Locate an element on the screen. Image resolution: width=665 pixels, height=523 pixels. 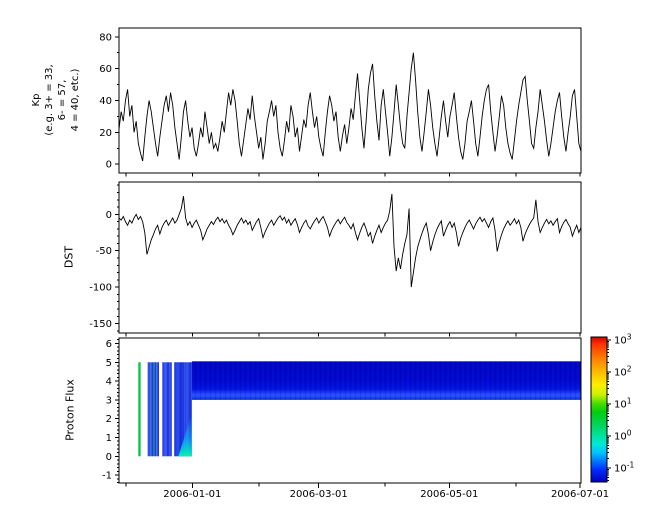
proton-flux-axis-label: Proton Flux is located at coordinates (70, 410).